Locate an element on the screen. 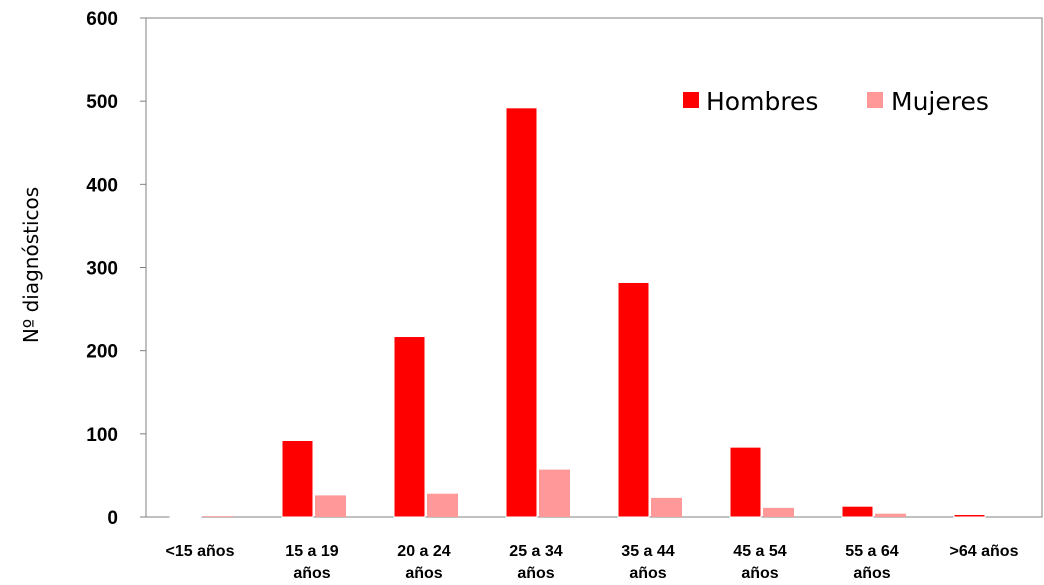  legend-swatch-hombres is located at coordinates (691, 100).